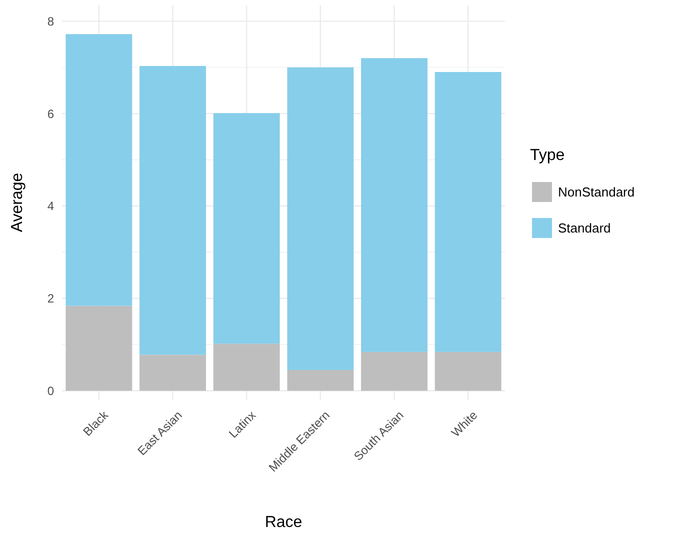  What do you see at coordinates (50, 299) in the screenshot?
I see `y-tick-label: 2` at bounding box center [50, 299].